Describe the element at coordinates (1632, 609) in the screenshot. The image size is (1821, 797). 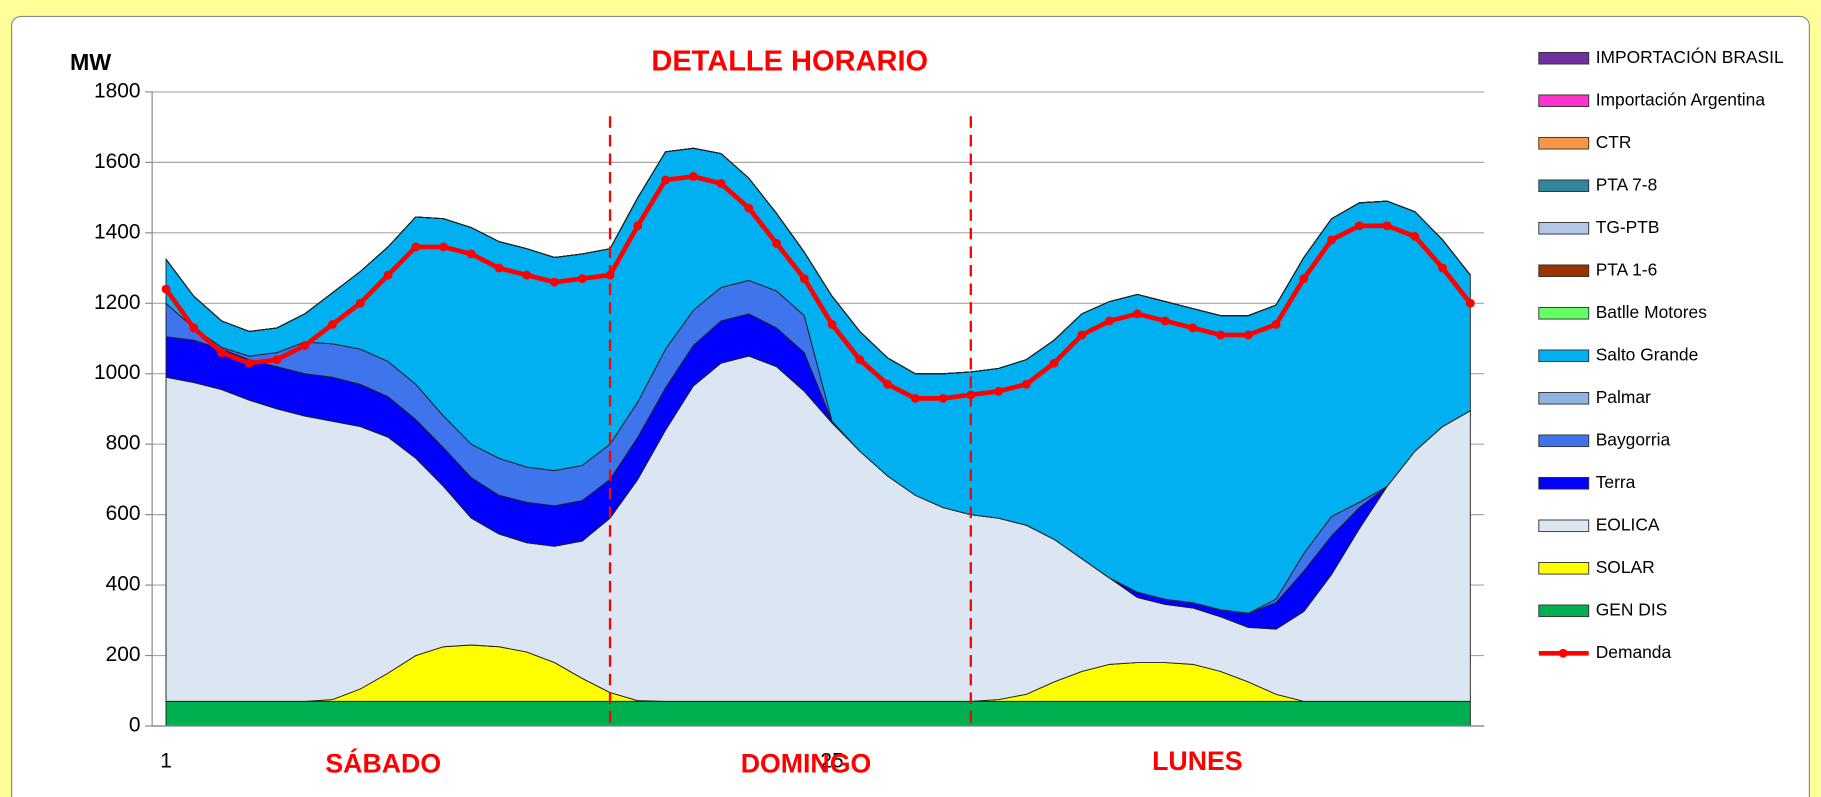
I see `legend-label: GEN DIS` at that location.